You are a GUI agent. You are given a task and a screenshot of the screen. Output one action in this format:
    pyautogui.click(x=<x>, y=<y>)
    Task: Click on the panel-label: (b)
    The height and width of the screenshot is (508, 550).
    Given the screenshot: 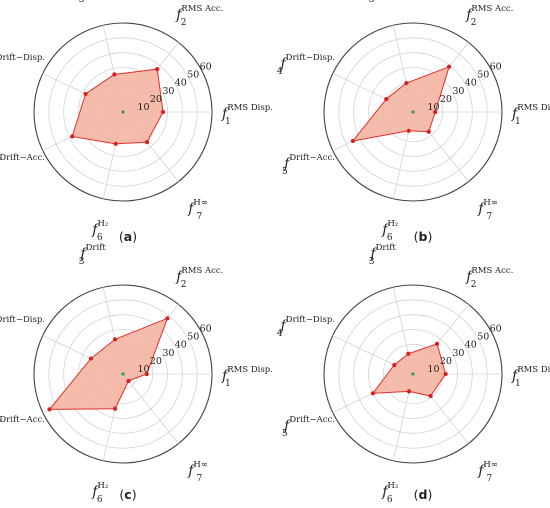 What is the action you would take?
    pyautogui.click(x=423, y=236)
    